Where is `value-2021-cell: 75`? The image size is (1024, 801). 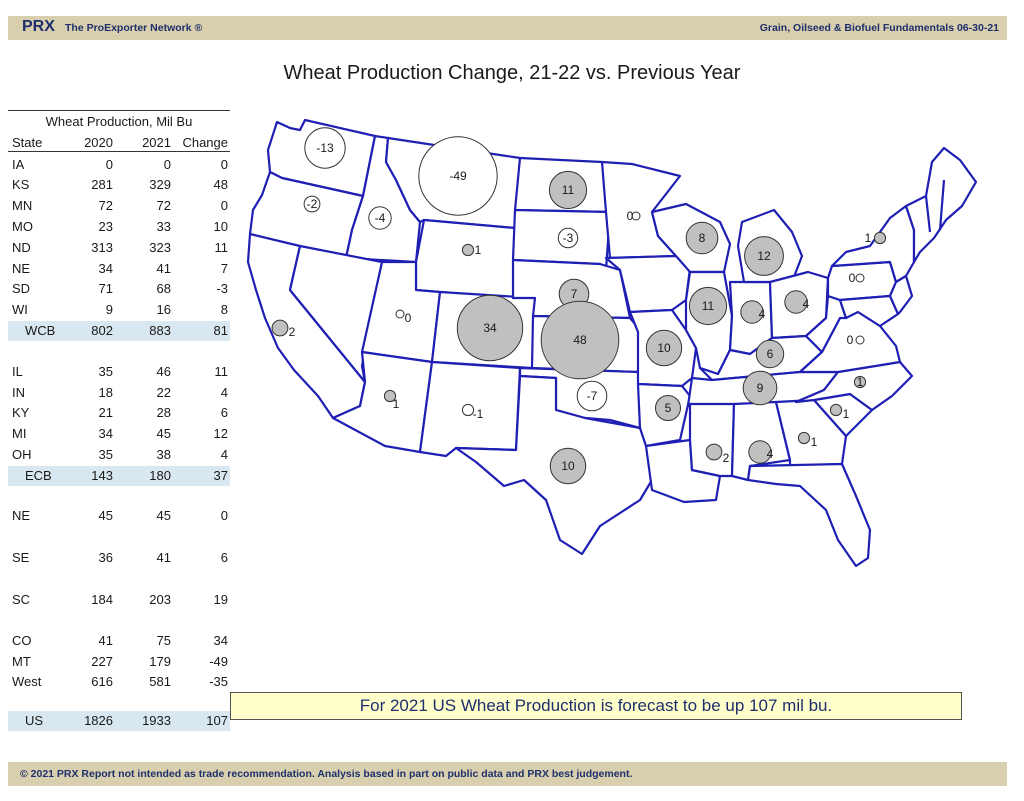 value-2021-cell: 75 is located at coordinates (163, 640).